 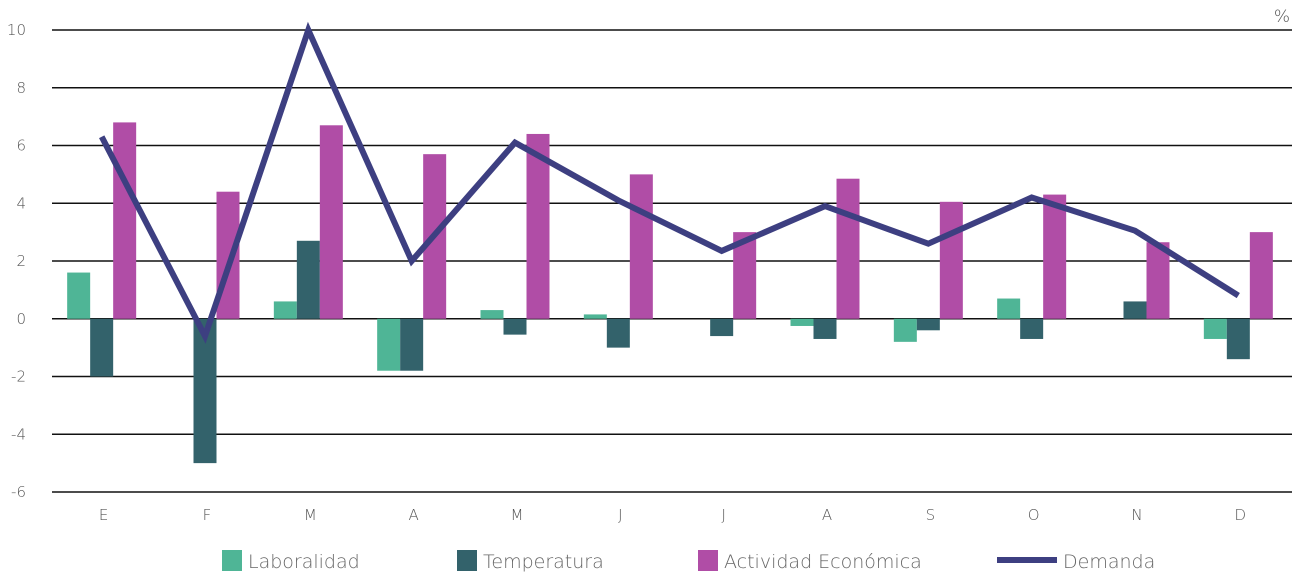 I want to click on y-tick-label: 8, so click(x=21, y=88).